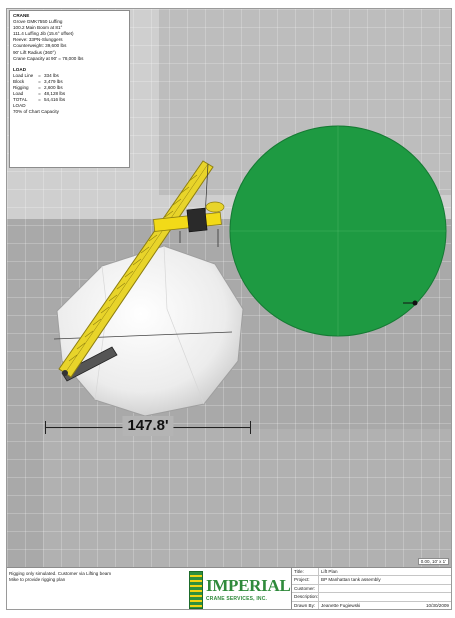  What do you see at coordinates (38, 22) in the screenshot?
I see `crane-line: Grove GMK7550 Luffing` at bounding box center [38, 22].